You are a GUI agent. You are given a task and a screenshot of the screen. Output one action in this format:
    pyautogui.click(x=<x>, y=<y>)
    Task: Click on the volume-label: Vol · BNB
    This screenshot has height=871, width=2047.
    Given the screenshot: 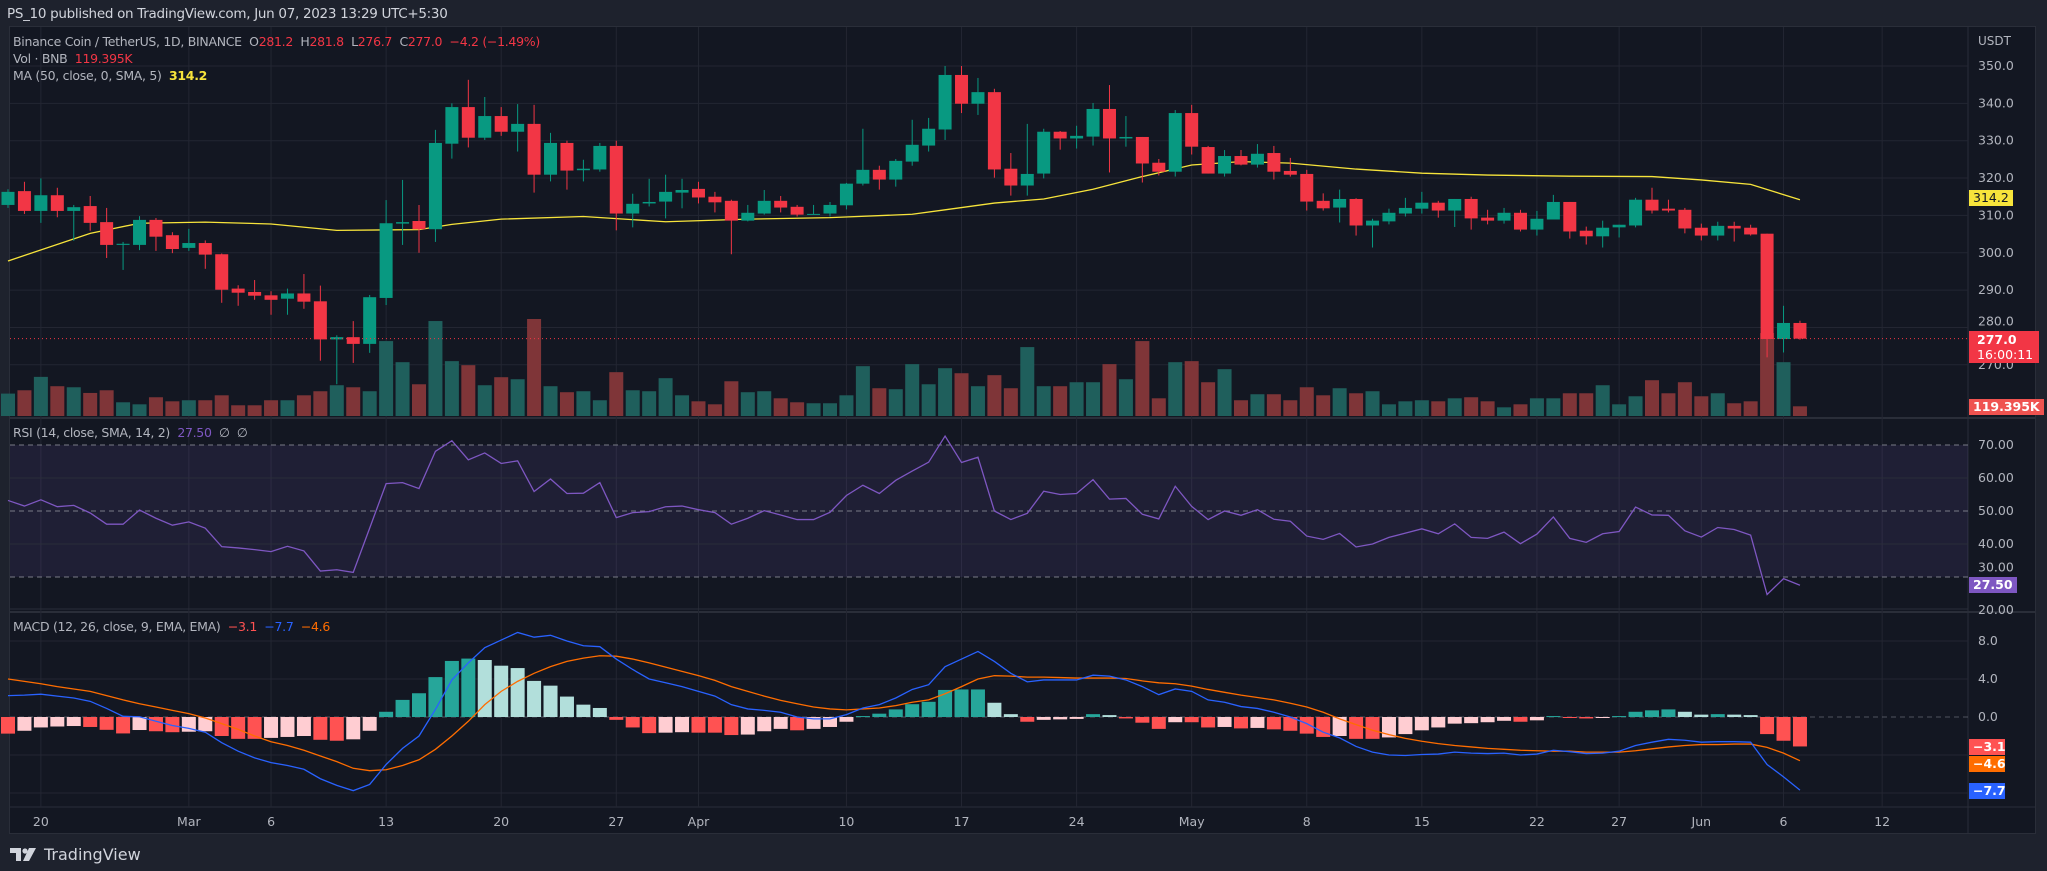 What is the action you would take?
    pyautogui.click(x=40, y=58)
    